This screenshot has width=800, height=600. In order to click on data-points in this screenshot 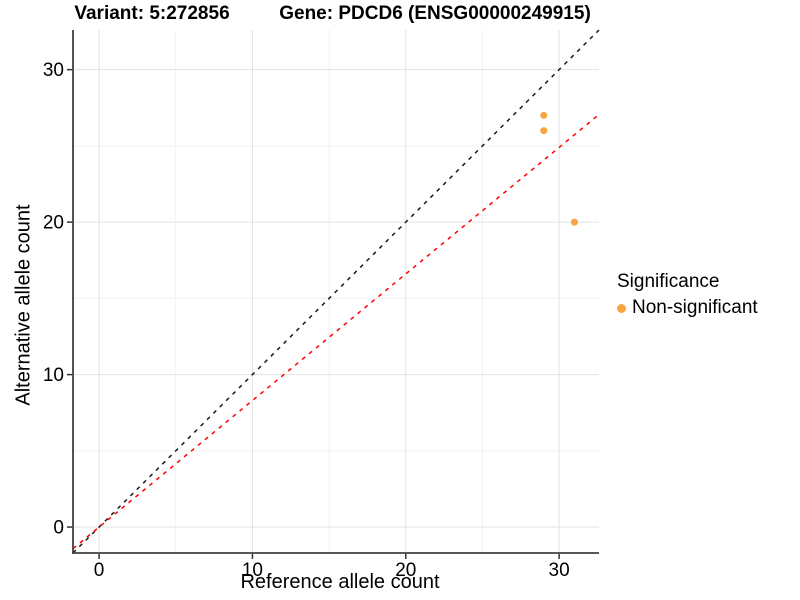, I will do `click(559, 168)`.